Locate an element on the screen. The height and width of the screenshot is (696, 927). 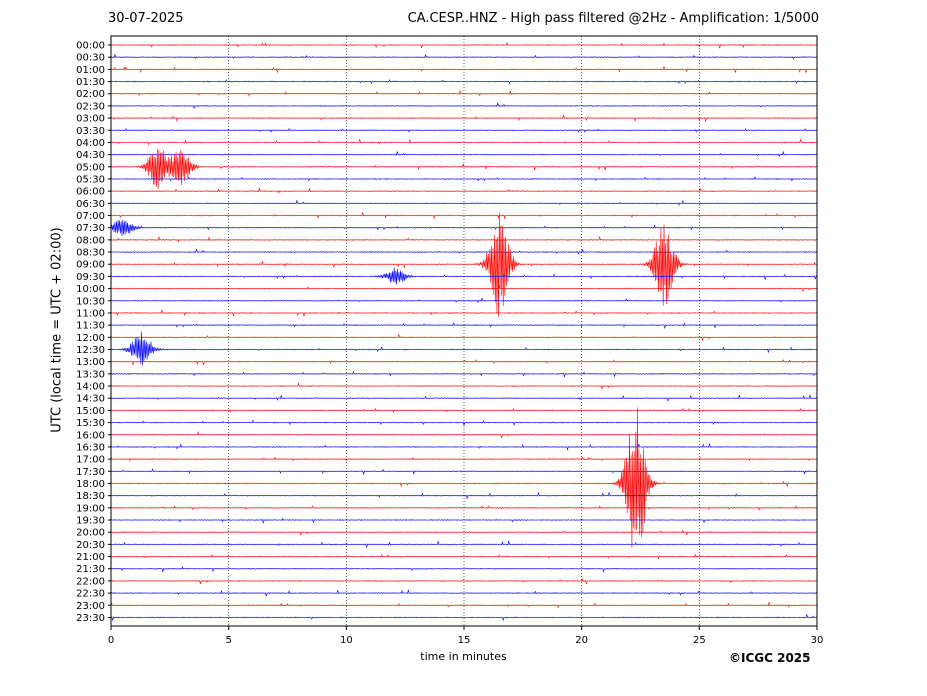
x-tick-label: 0 is located at coordinates (111, 640).